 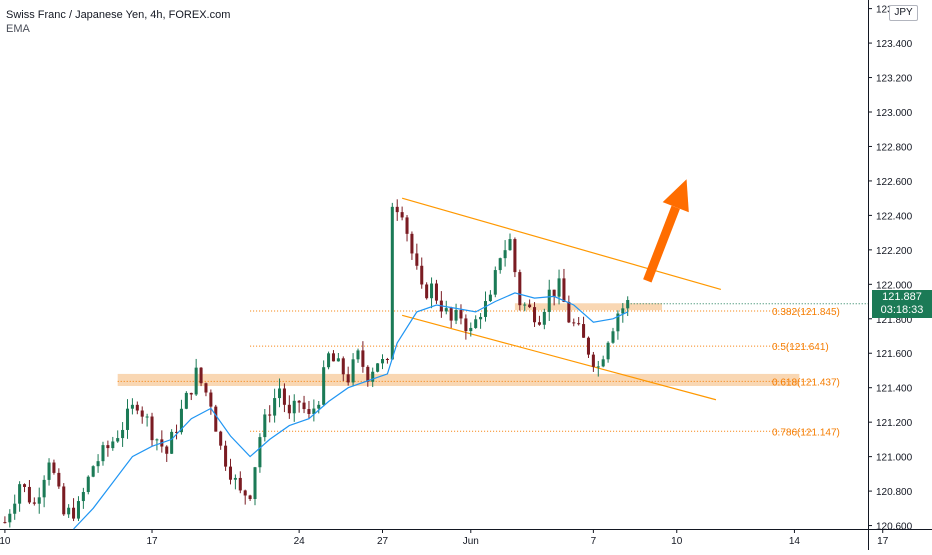 I want to click on bar-countdown: 03:18:33, so click(x=902, y=310).